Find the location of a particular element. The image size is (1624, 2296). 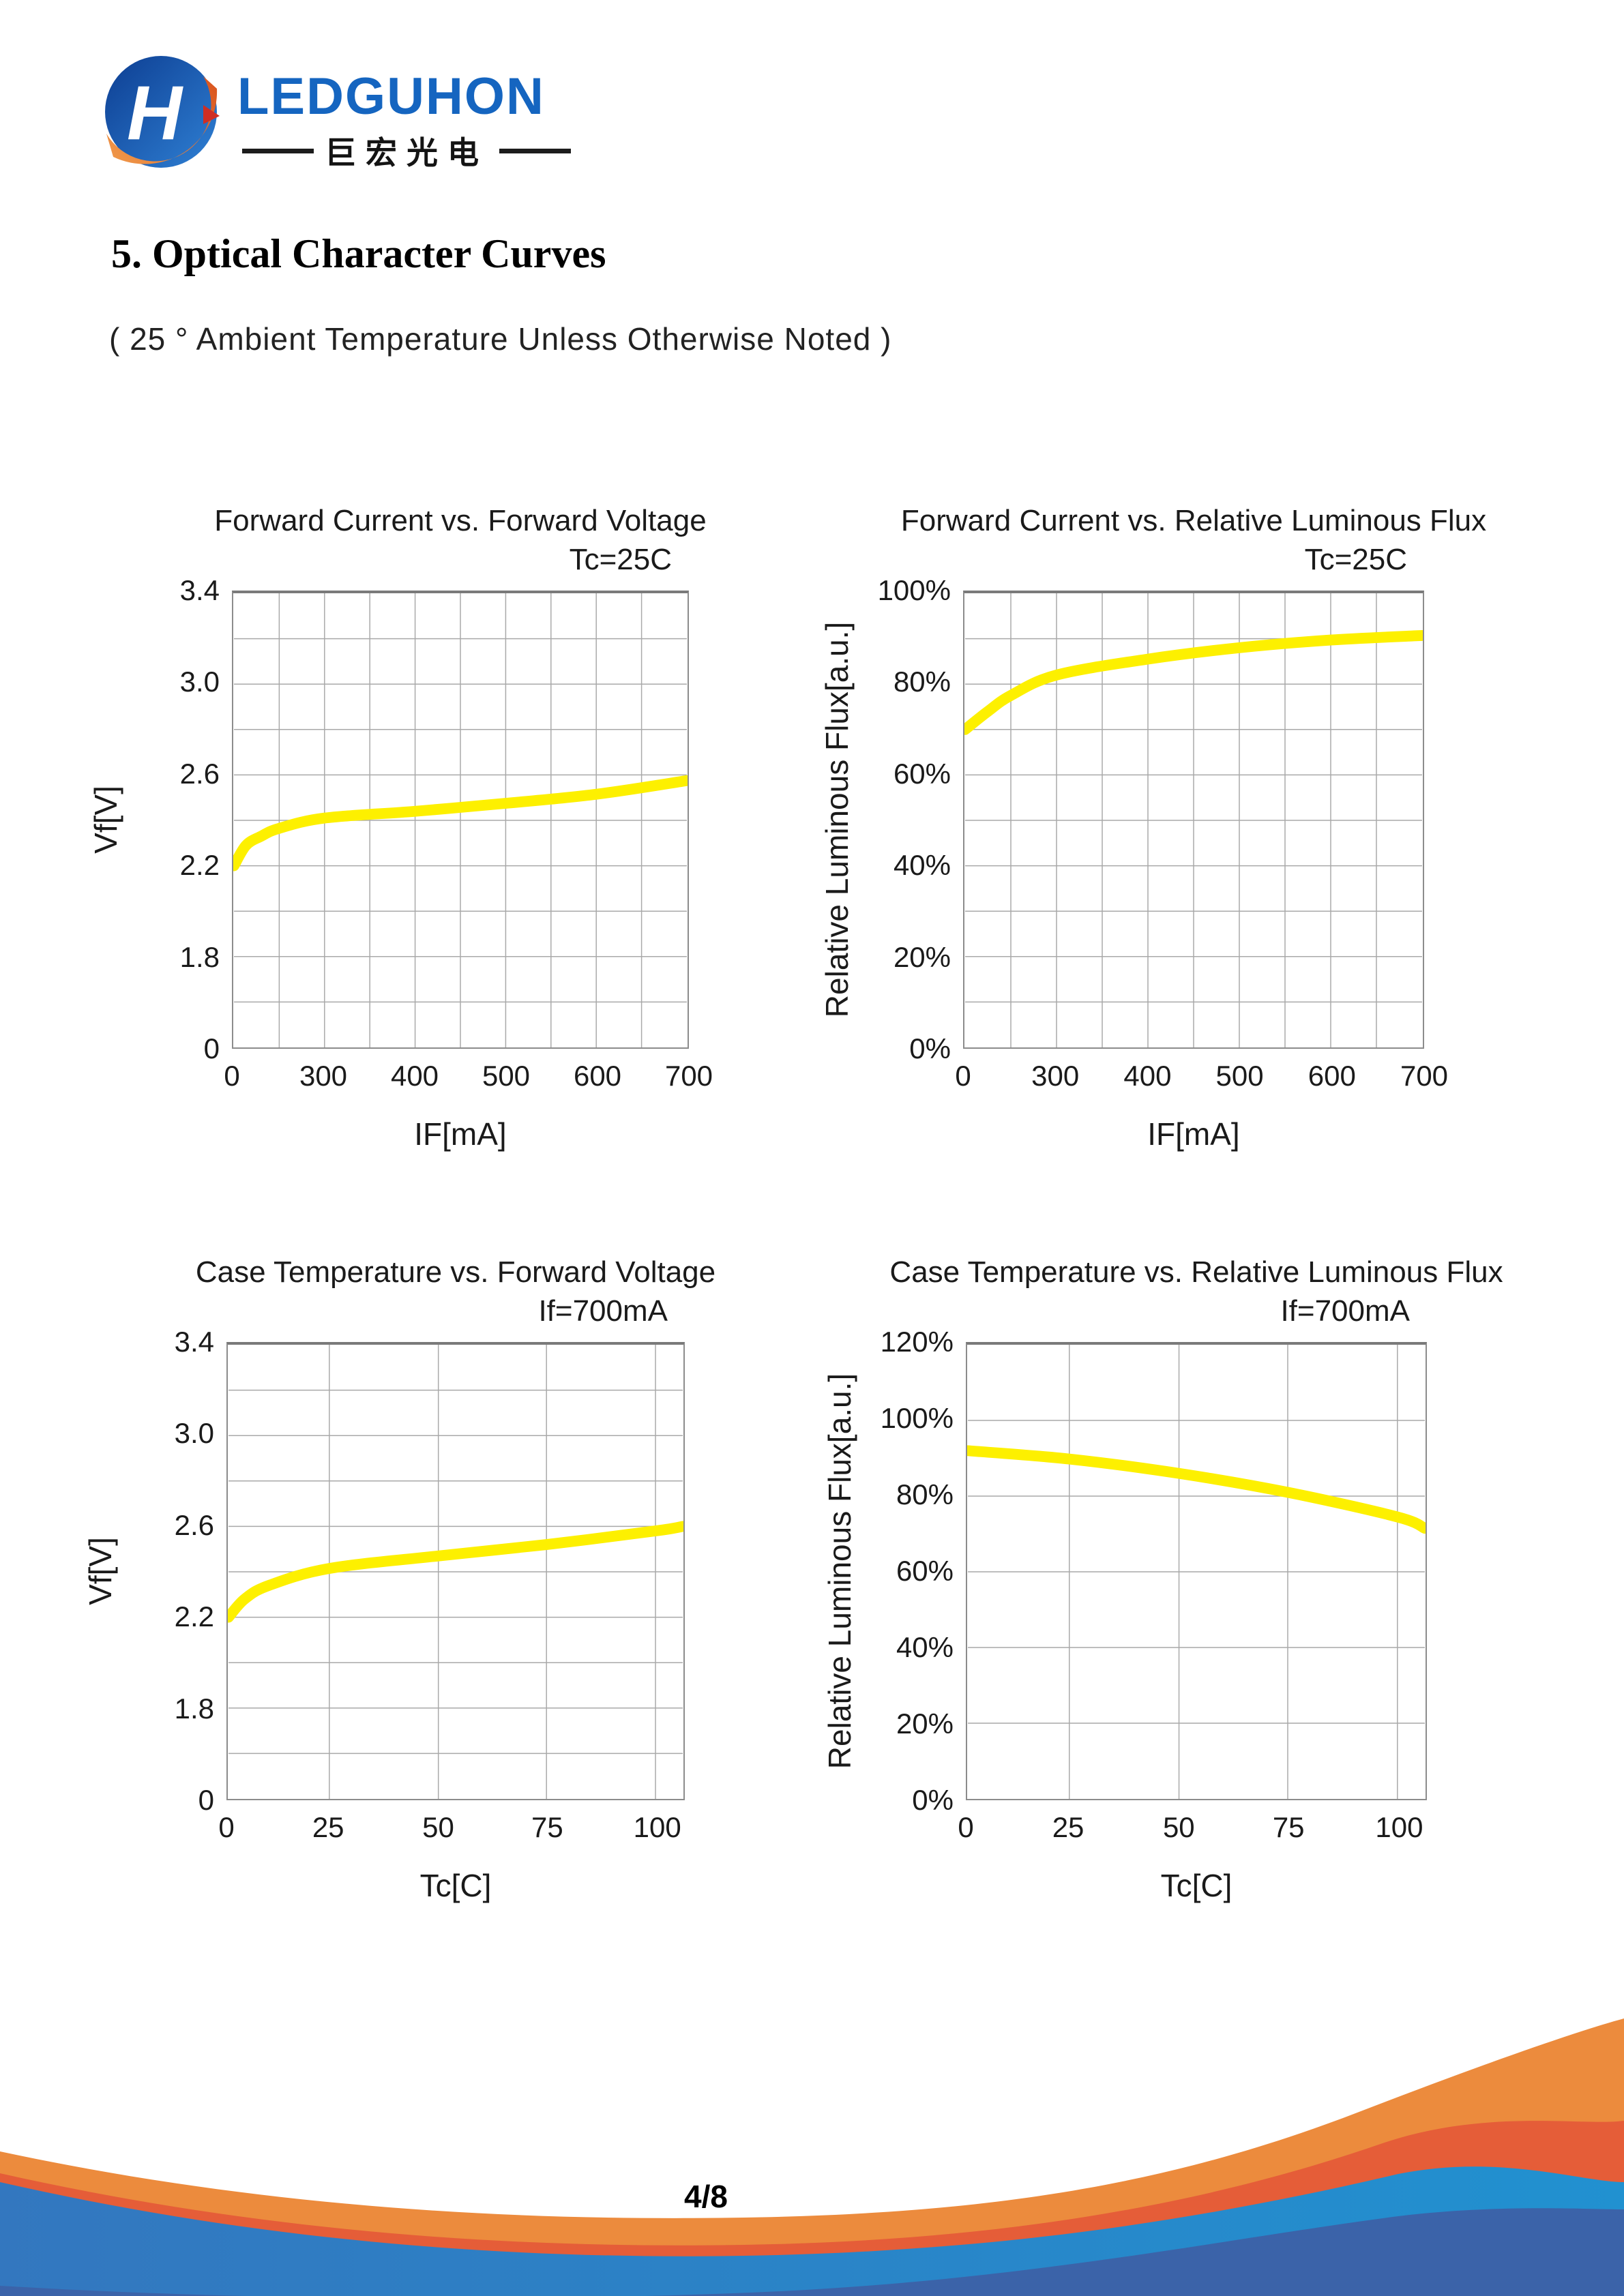

footer-wave-graphic is located at coordinates (812, 2157).